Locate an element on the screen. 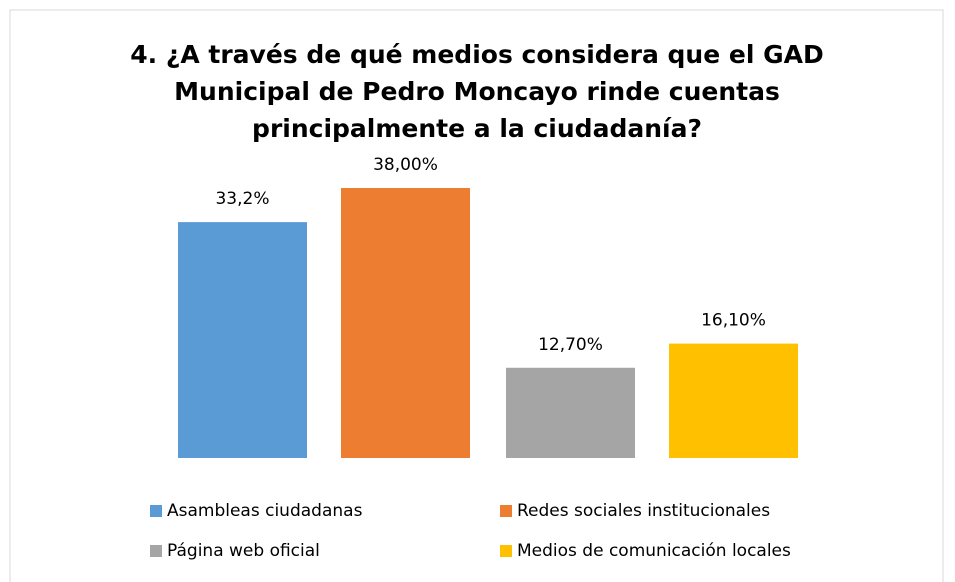 This screenshot has height=582, width=955. data-label: 38,00% is located at coordinates (405, 165).